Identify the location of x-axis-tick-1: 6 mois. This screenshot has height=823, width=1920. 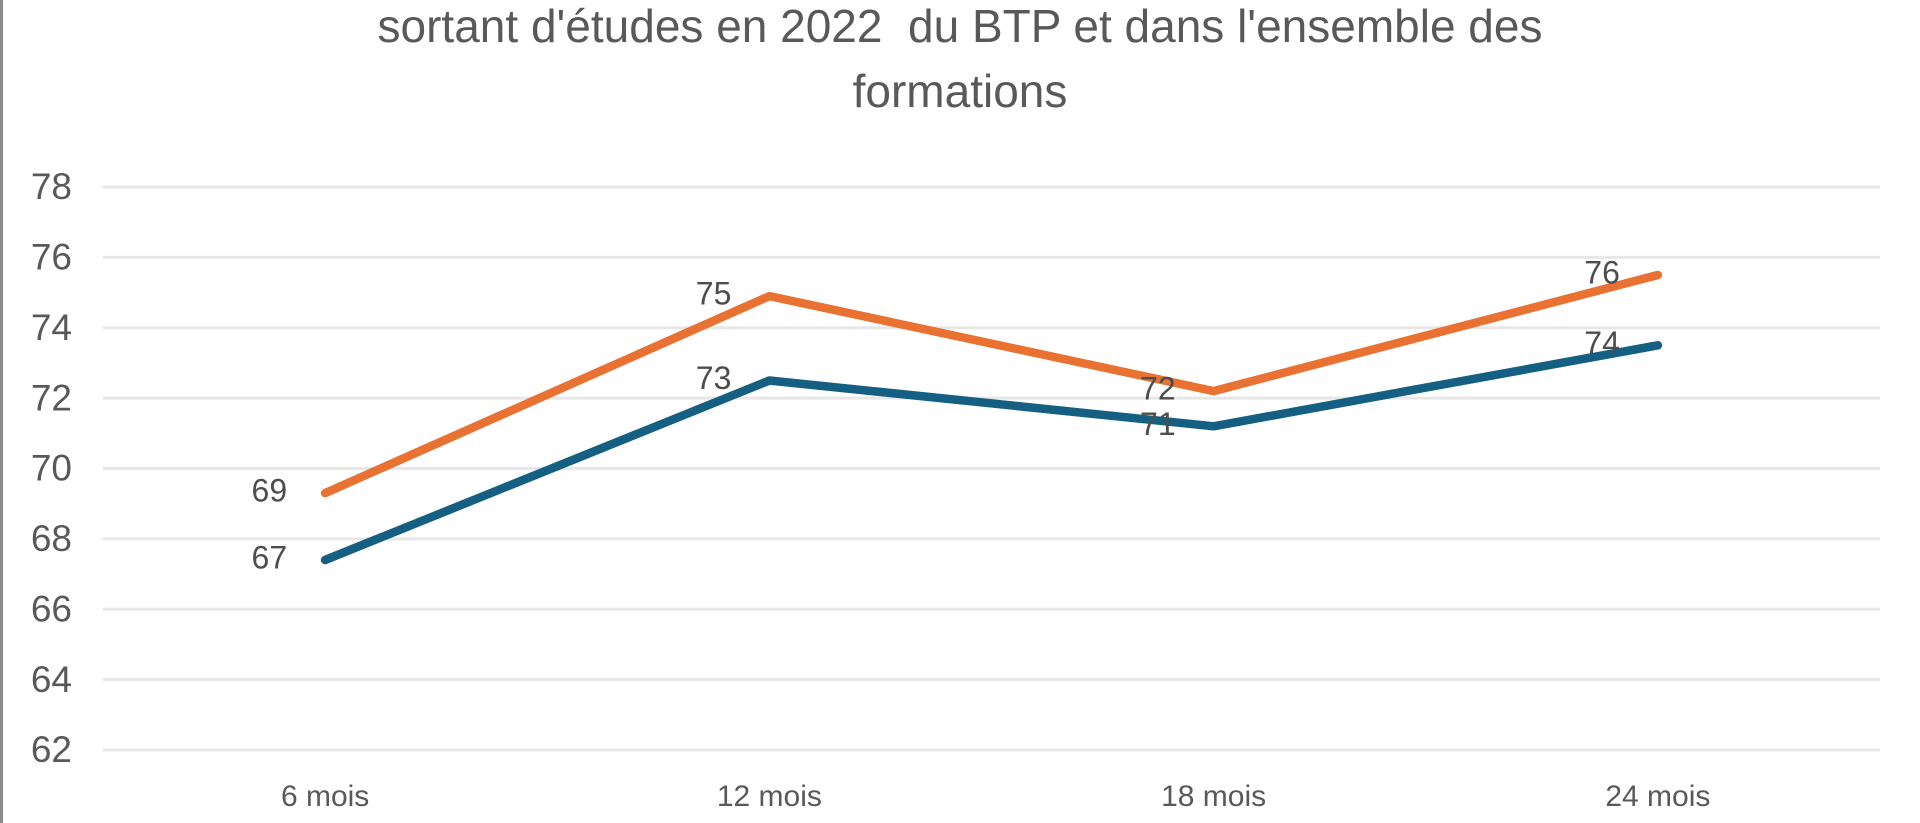
(325, 796).